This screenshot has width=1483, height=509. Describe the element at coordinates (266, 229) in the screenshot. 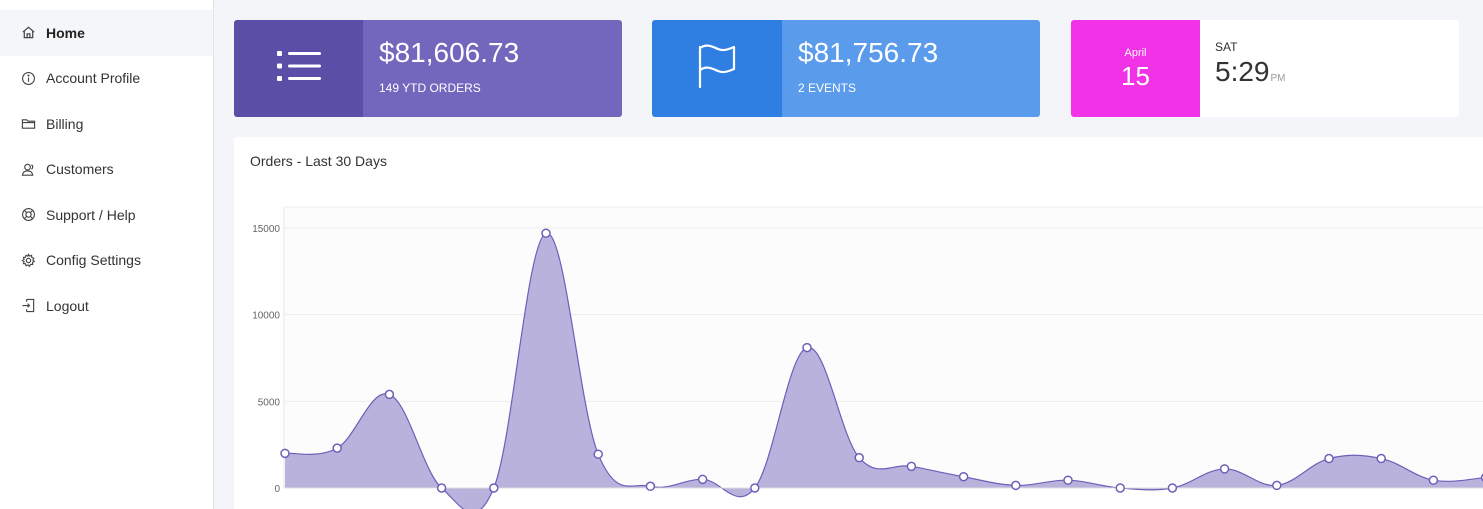

I see `y-tick-label: 15000` at that location.